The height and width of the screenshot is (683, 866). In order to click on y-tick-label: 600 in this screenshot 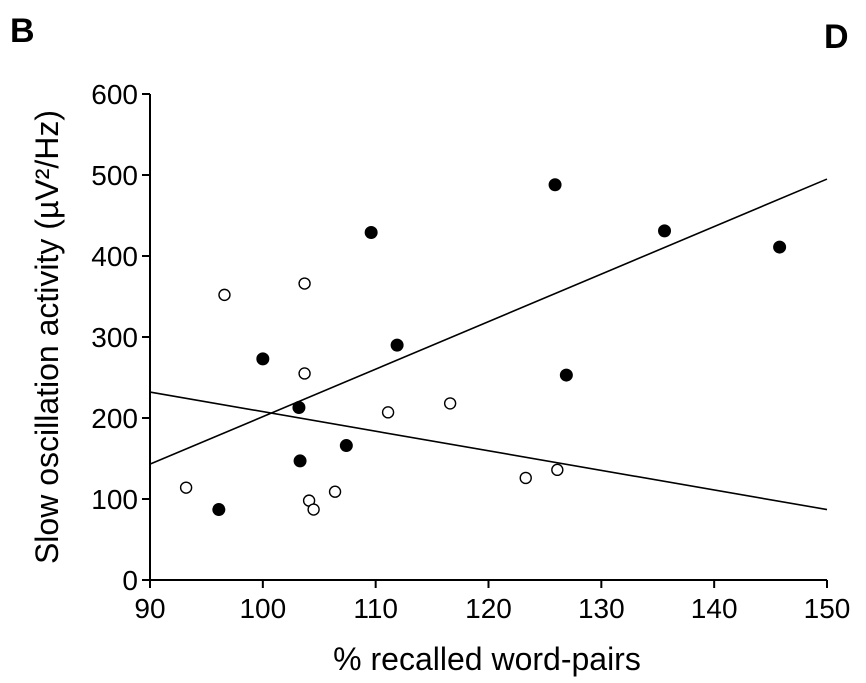, I will do `click(114, 94)`.